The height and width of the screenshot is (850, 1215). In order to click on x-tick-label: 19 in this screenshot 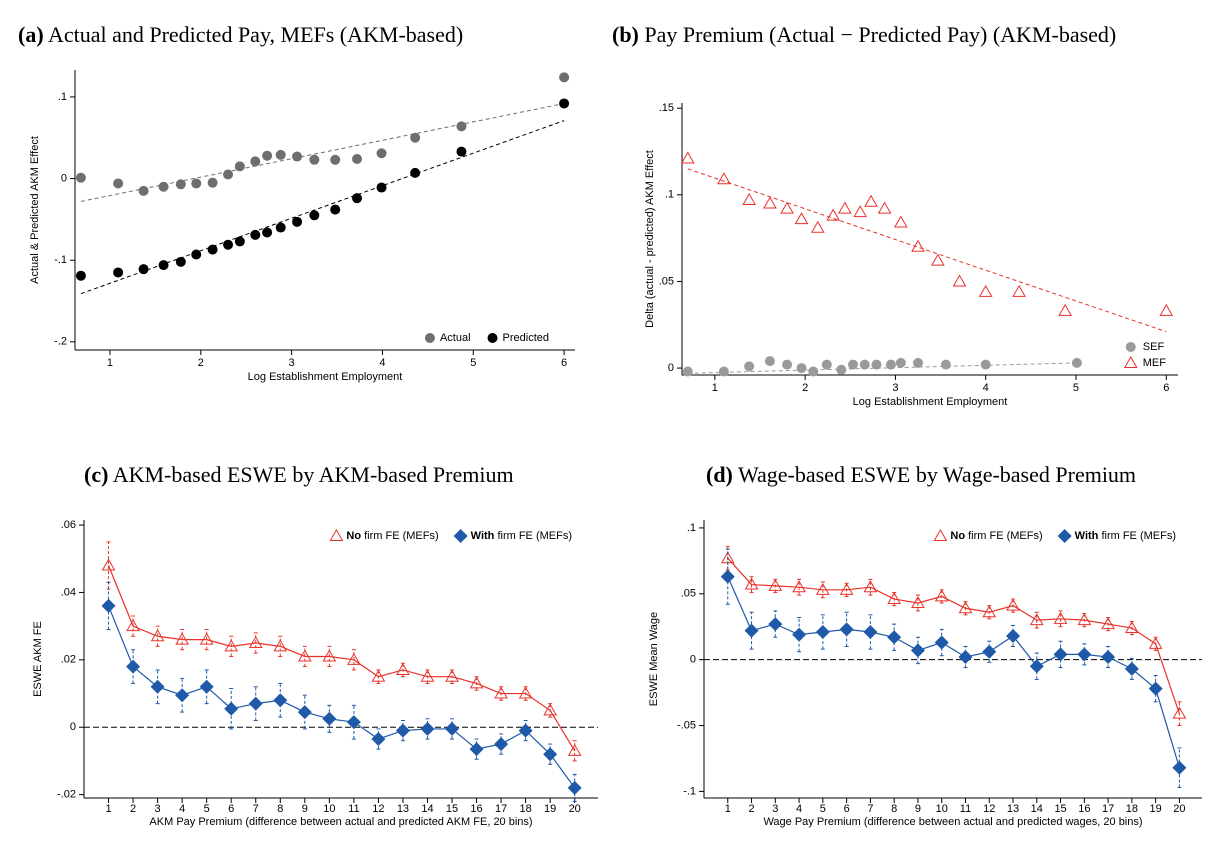, I will do `click(1156, 809)`.